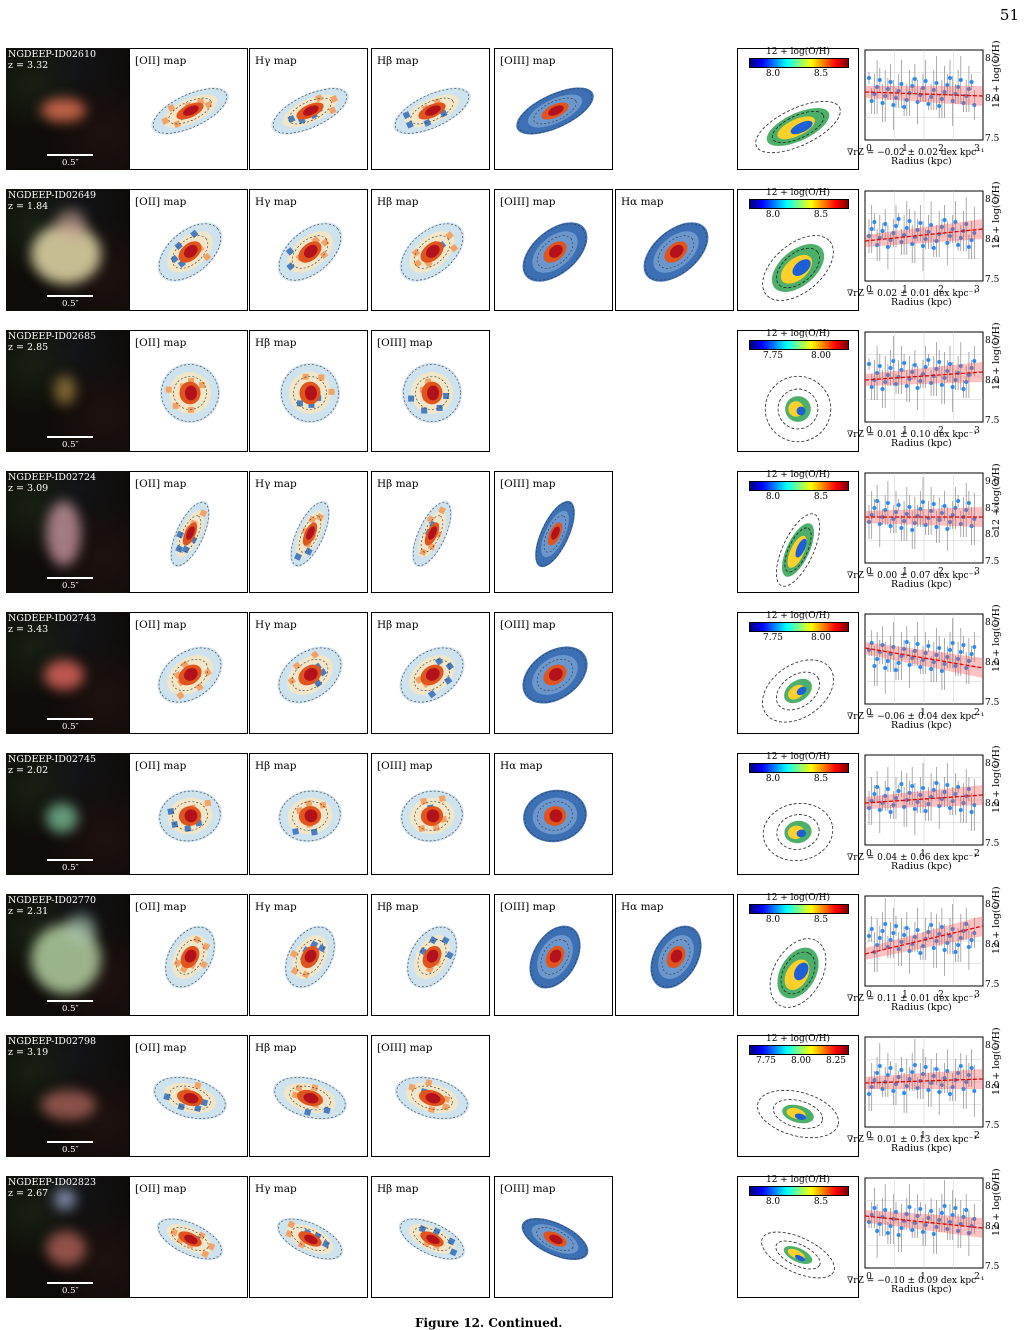 The width and height of the screenshot is (1027, 1330). Describe the element at coordinates (67, 250) in the screenshot. I see `galaxy-rgb-image: NGDEEP-ID02649 z = 1.84 0.5″` at that location.